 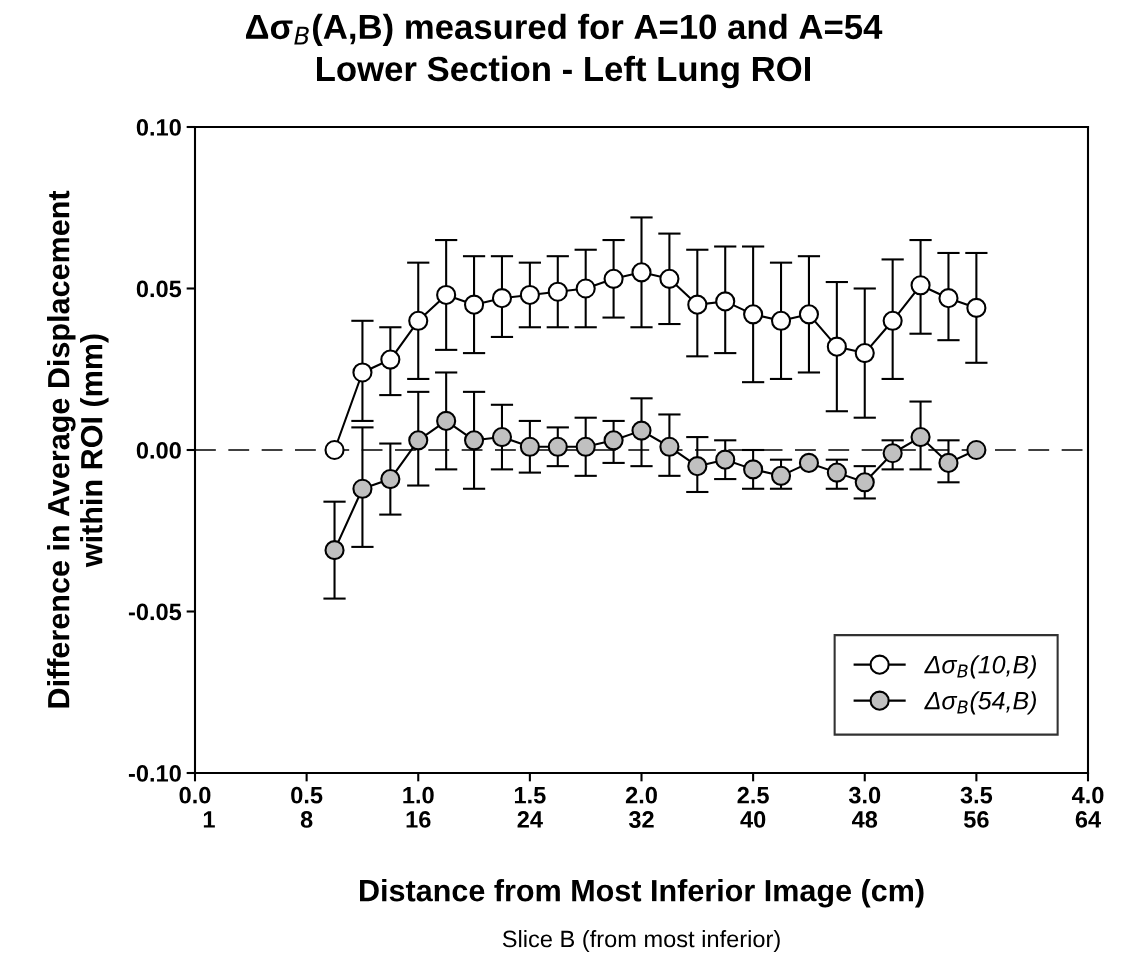 What do you see at coordinates (564, 30) in the screenshot?
I see `chart-title: Δσ$_{B}$(A,B) measured for A=10 and A=54` at bounding box center [564, 30].